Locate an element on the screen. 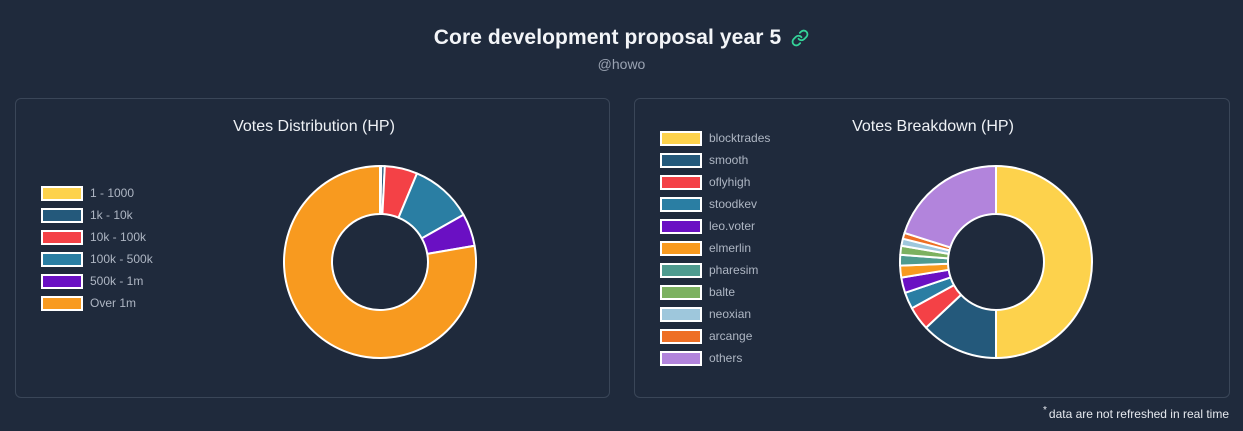  footnote: * data are not refreshed in real time is located at coordinates (1136, 413).